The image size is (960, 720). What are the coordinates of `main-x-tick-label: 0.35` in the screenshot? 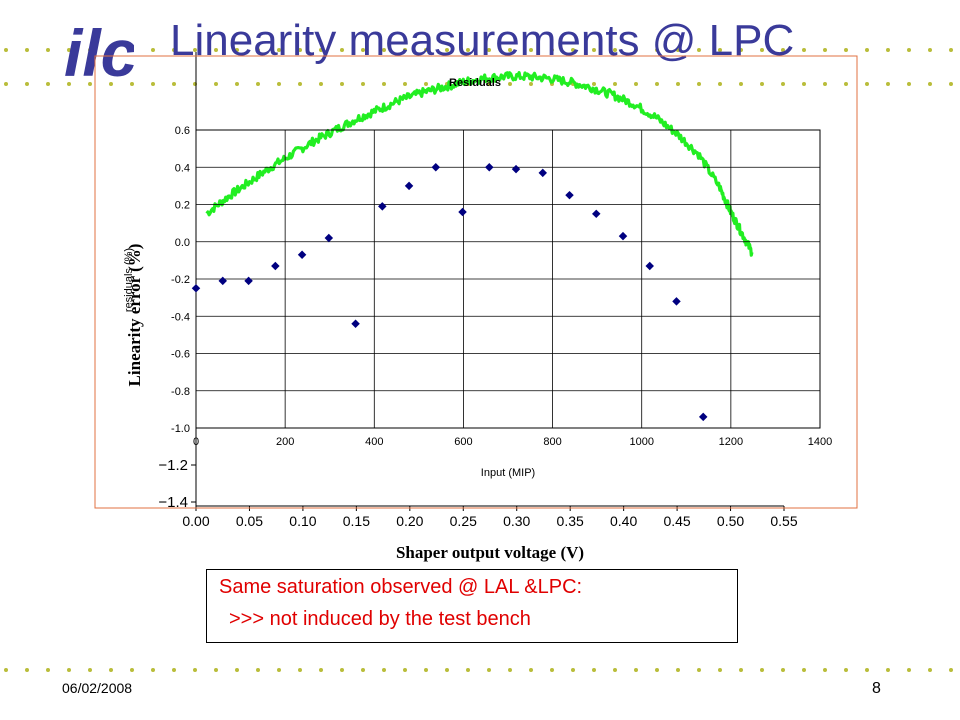 It's located at (570, 521).